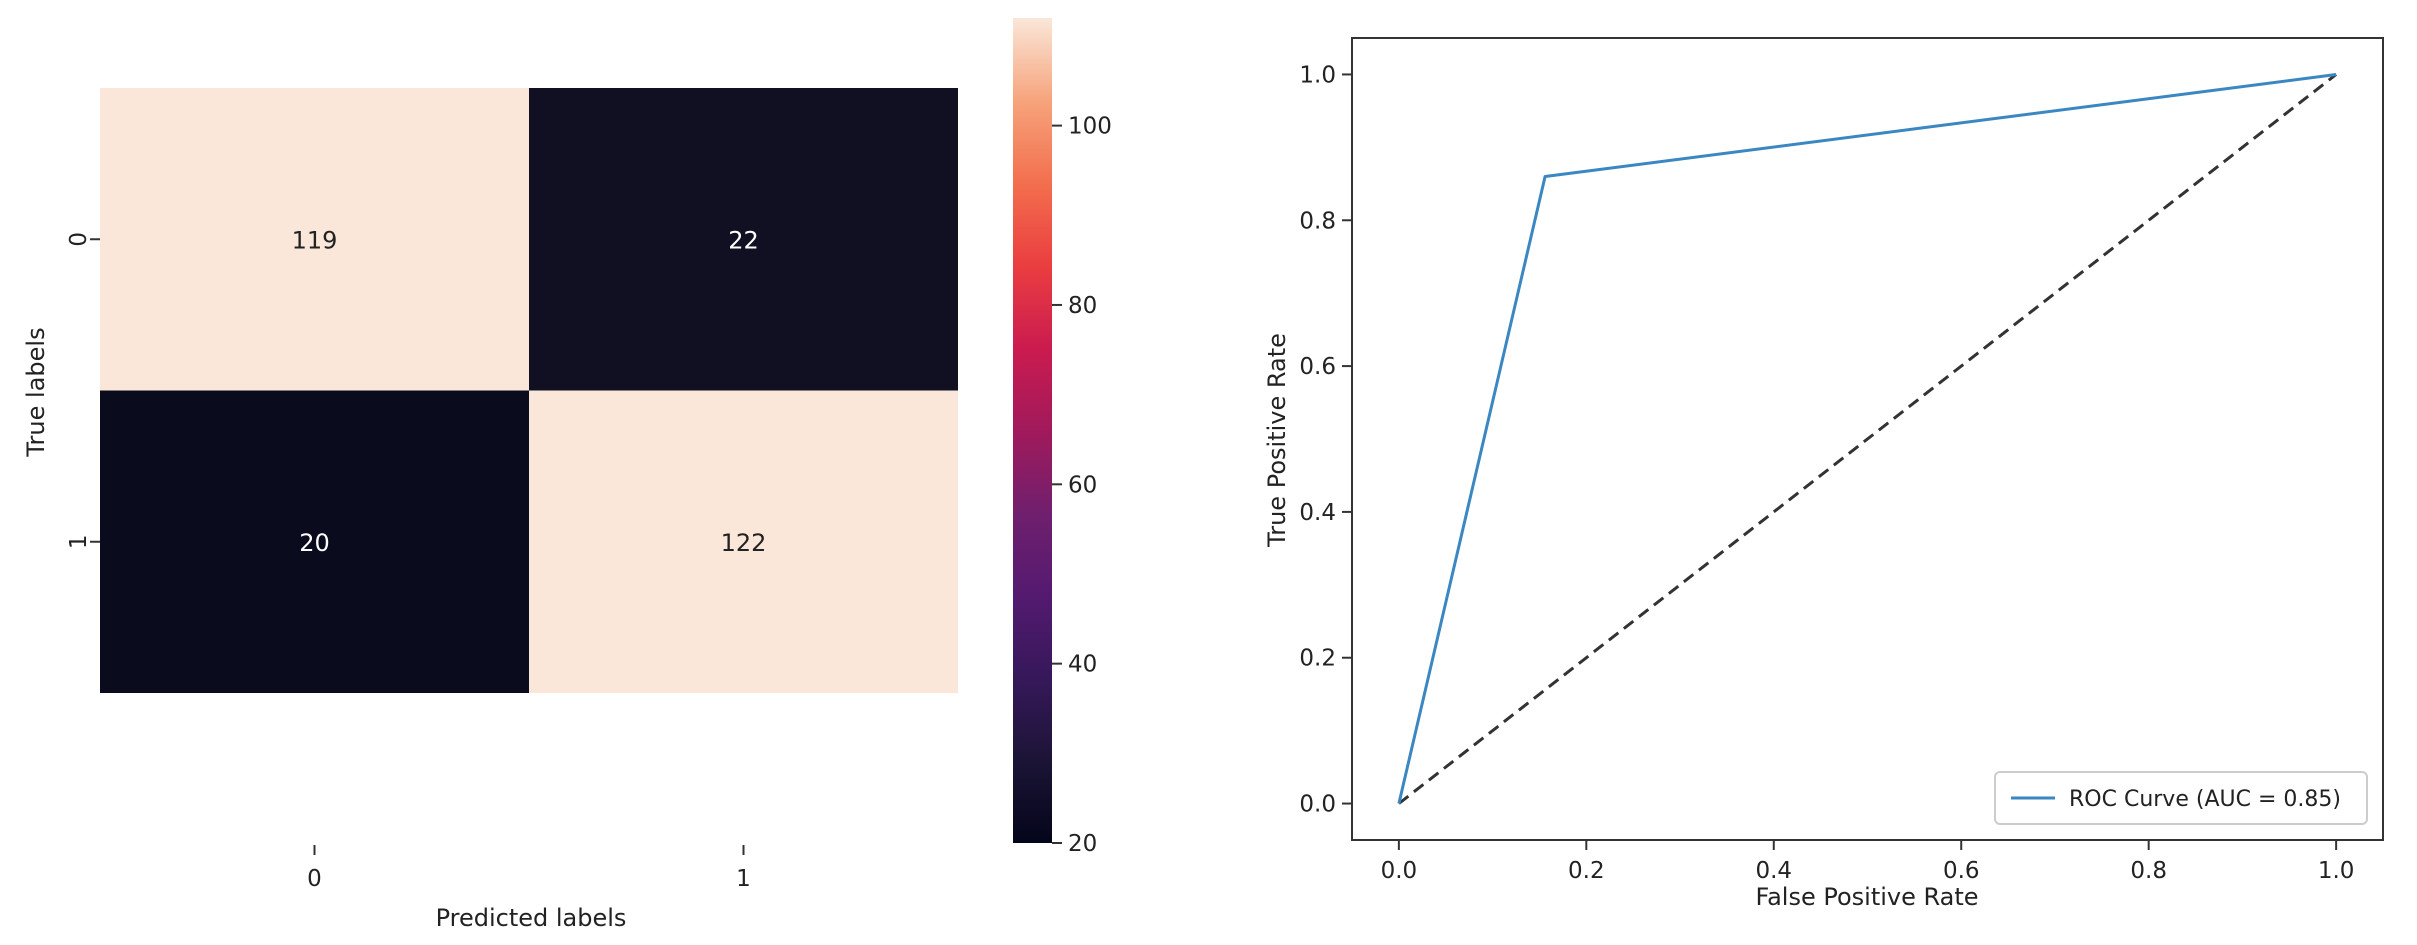 Image resolution: width=2417 pixels, height=945 pixels. I want to click on roc-y-axis-label: True Positive Rate, so click(1277, 440).